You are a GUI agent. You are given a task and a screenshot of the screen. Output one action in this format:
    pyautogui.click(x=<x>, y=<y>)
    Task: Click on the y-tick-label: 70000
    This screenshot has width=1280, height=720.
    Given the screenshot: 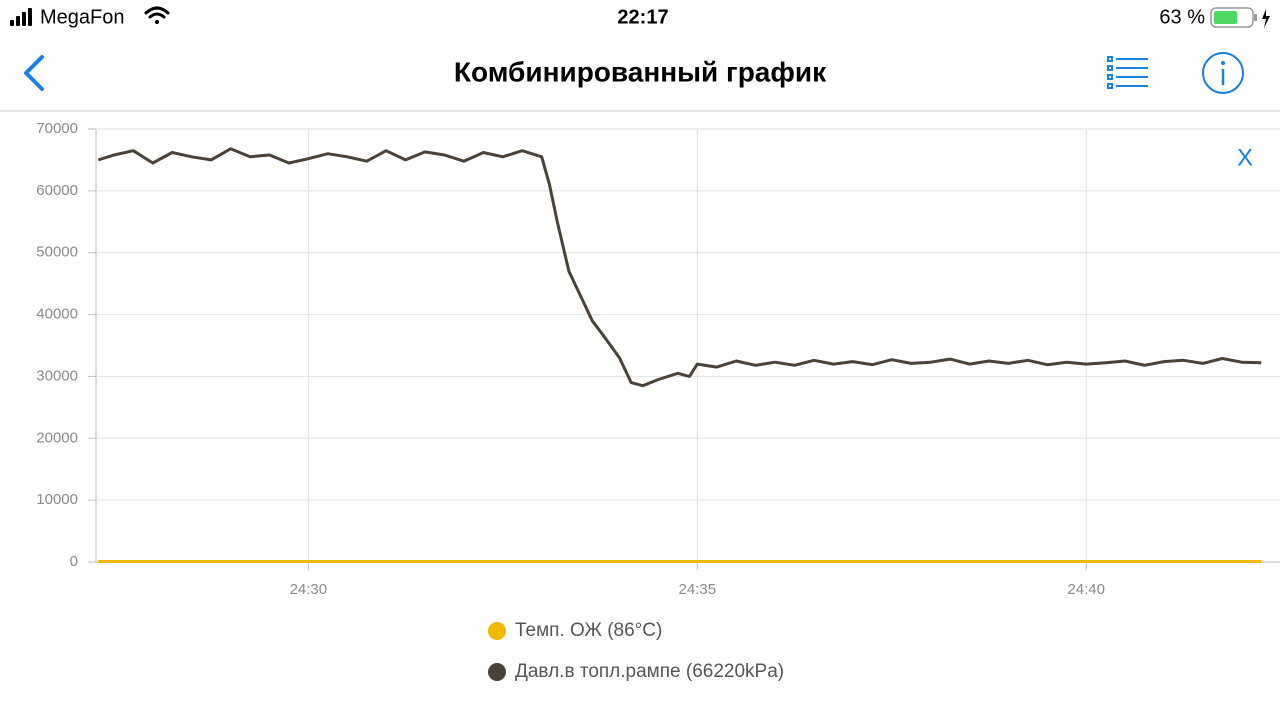 What is the action you would take?
    pyautogui.click(x=57, y=128)
    